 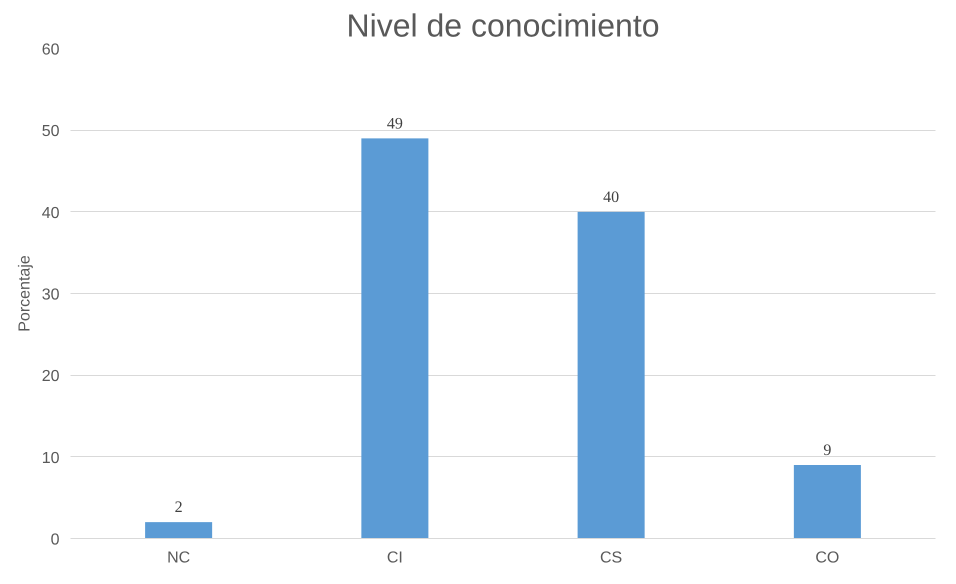 I want to click on chart-title: Nivel de conocimiento, so click(x=503, y=26).